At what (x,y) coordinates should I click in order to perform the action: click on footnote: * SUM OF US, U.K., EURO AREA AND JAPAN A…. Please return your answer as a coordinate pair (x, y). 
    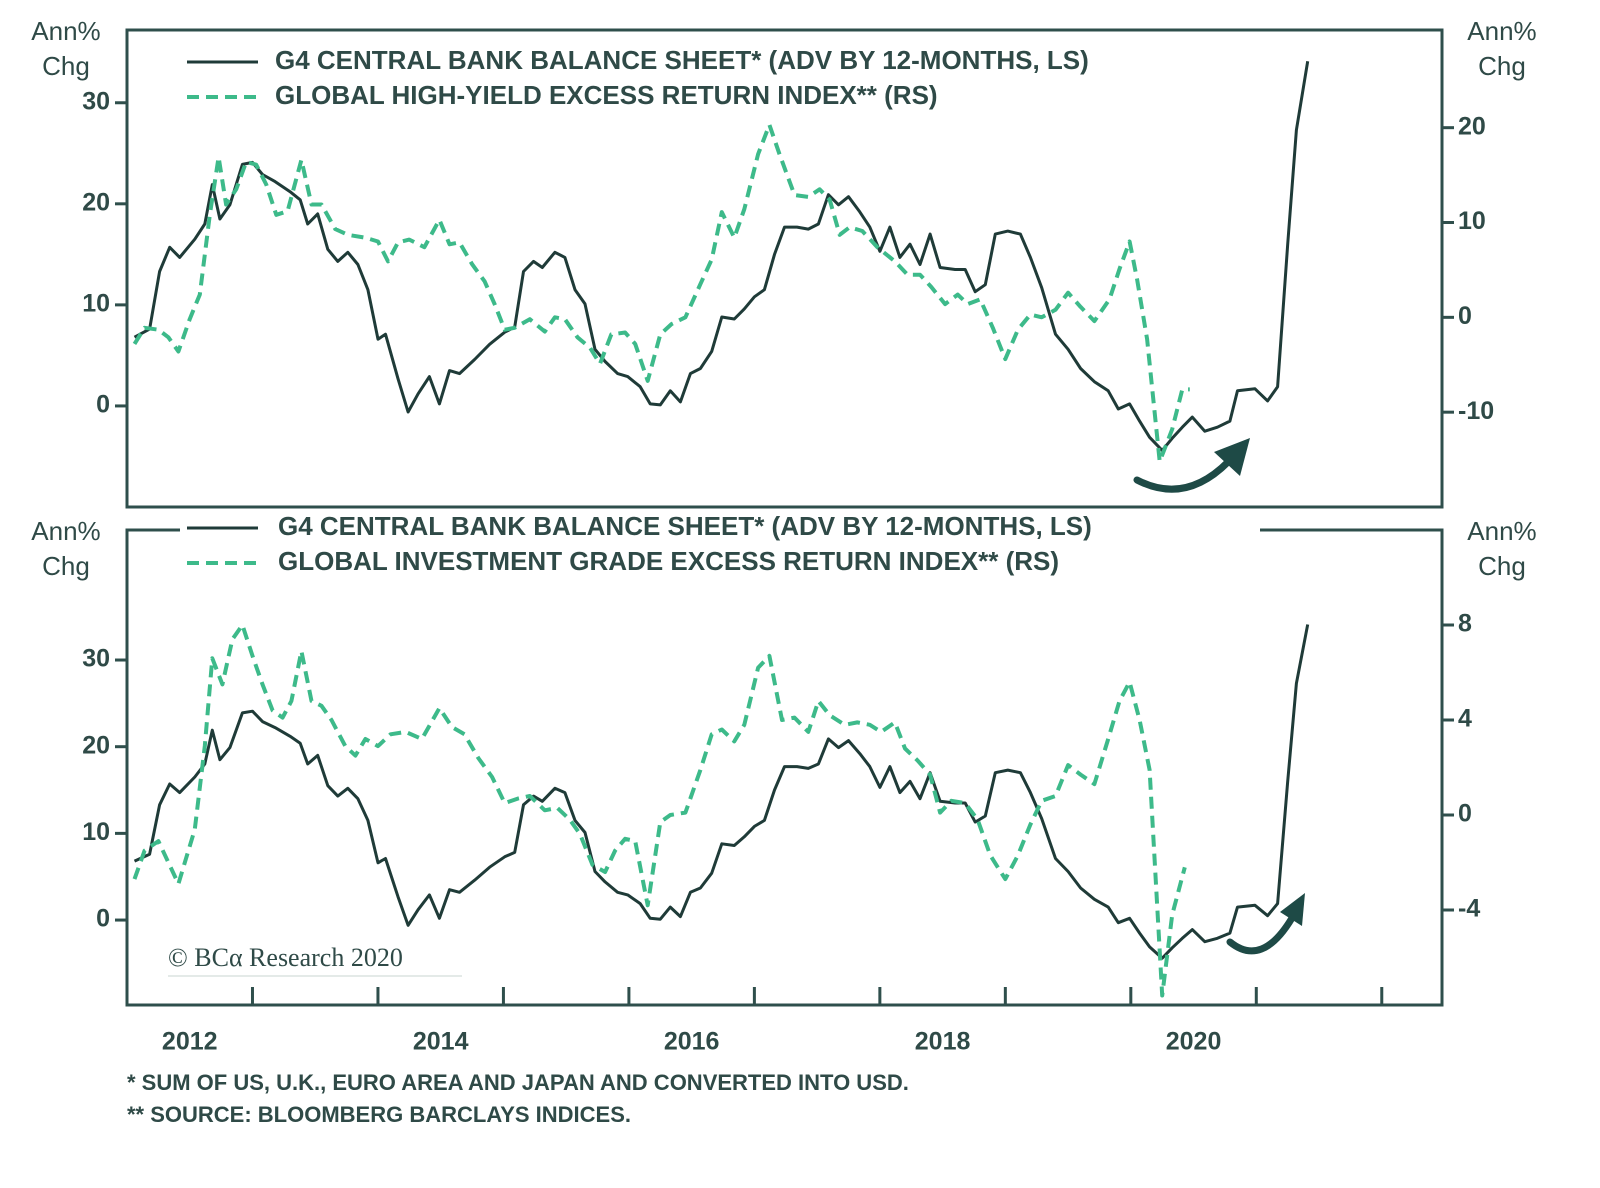
    Looking at the image, I should click on (518, 1082).